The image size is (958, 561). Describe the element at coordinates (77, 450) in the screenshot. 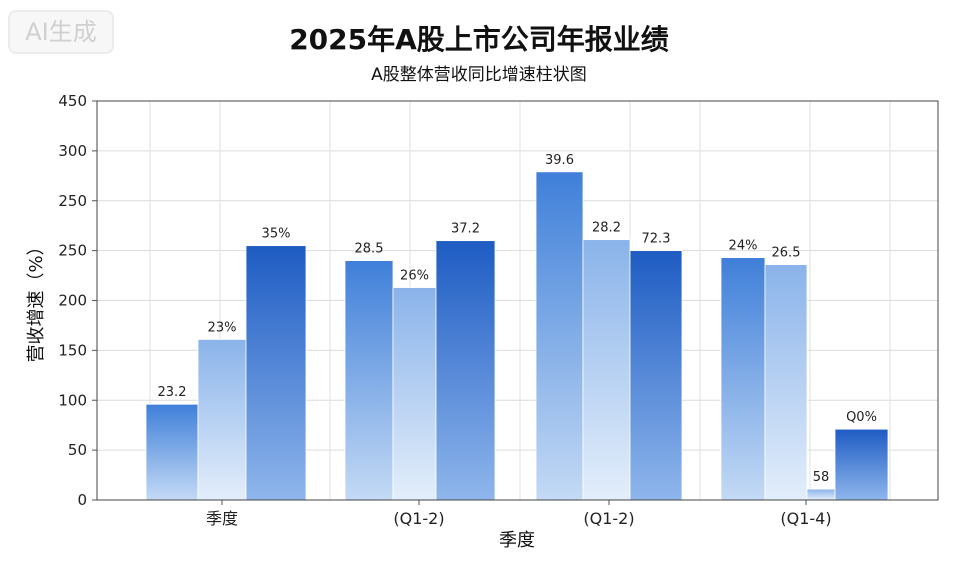

I see `y-tick-label: 50` at that location.